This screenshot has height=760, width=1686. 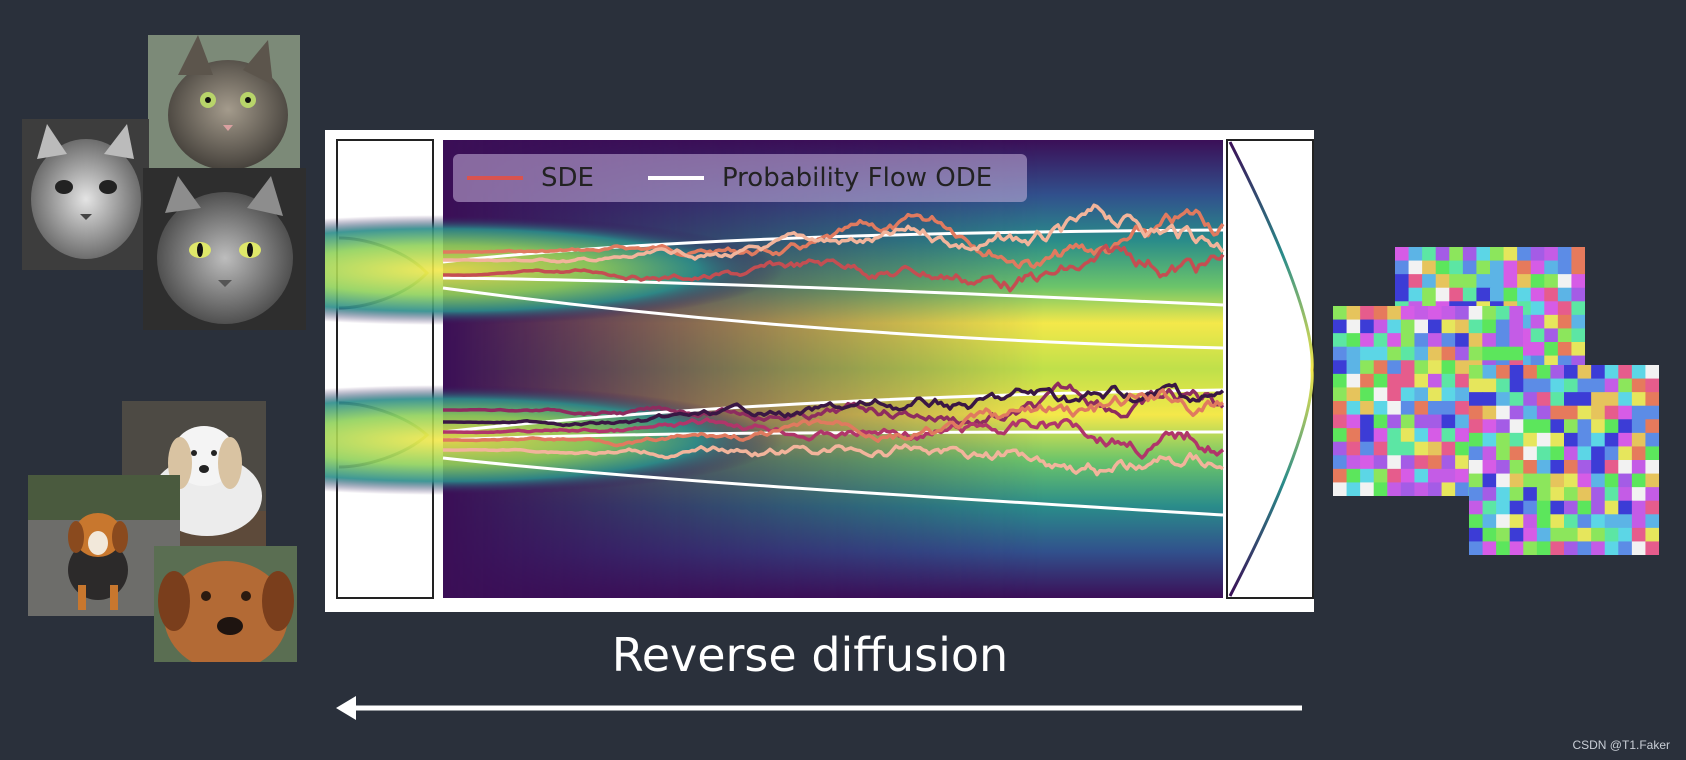 What do you see at coordinates (495, 178) in the screenshot?
I see `legend-sde-swatch` at bounding box center [495, 178].